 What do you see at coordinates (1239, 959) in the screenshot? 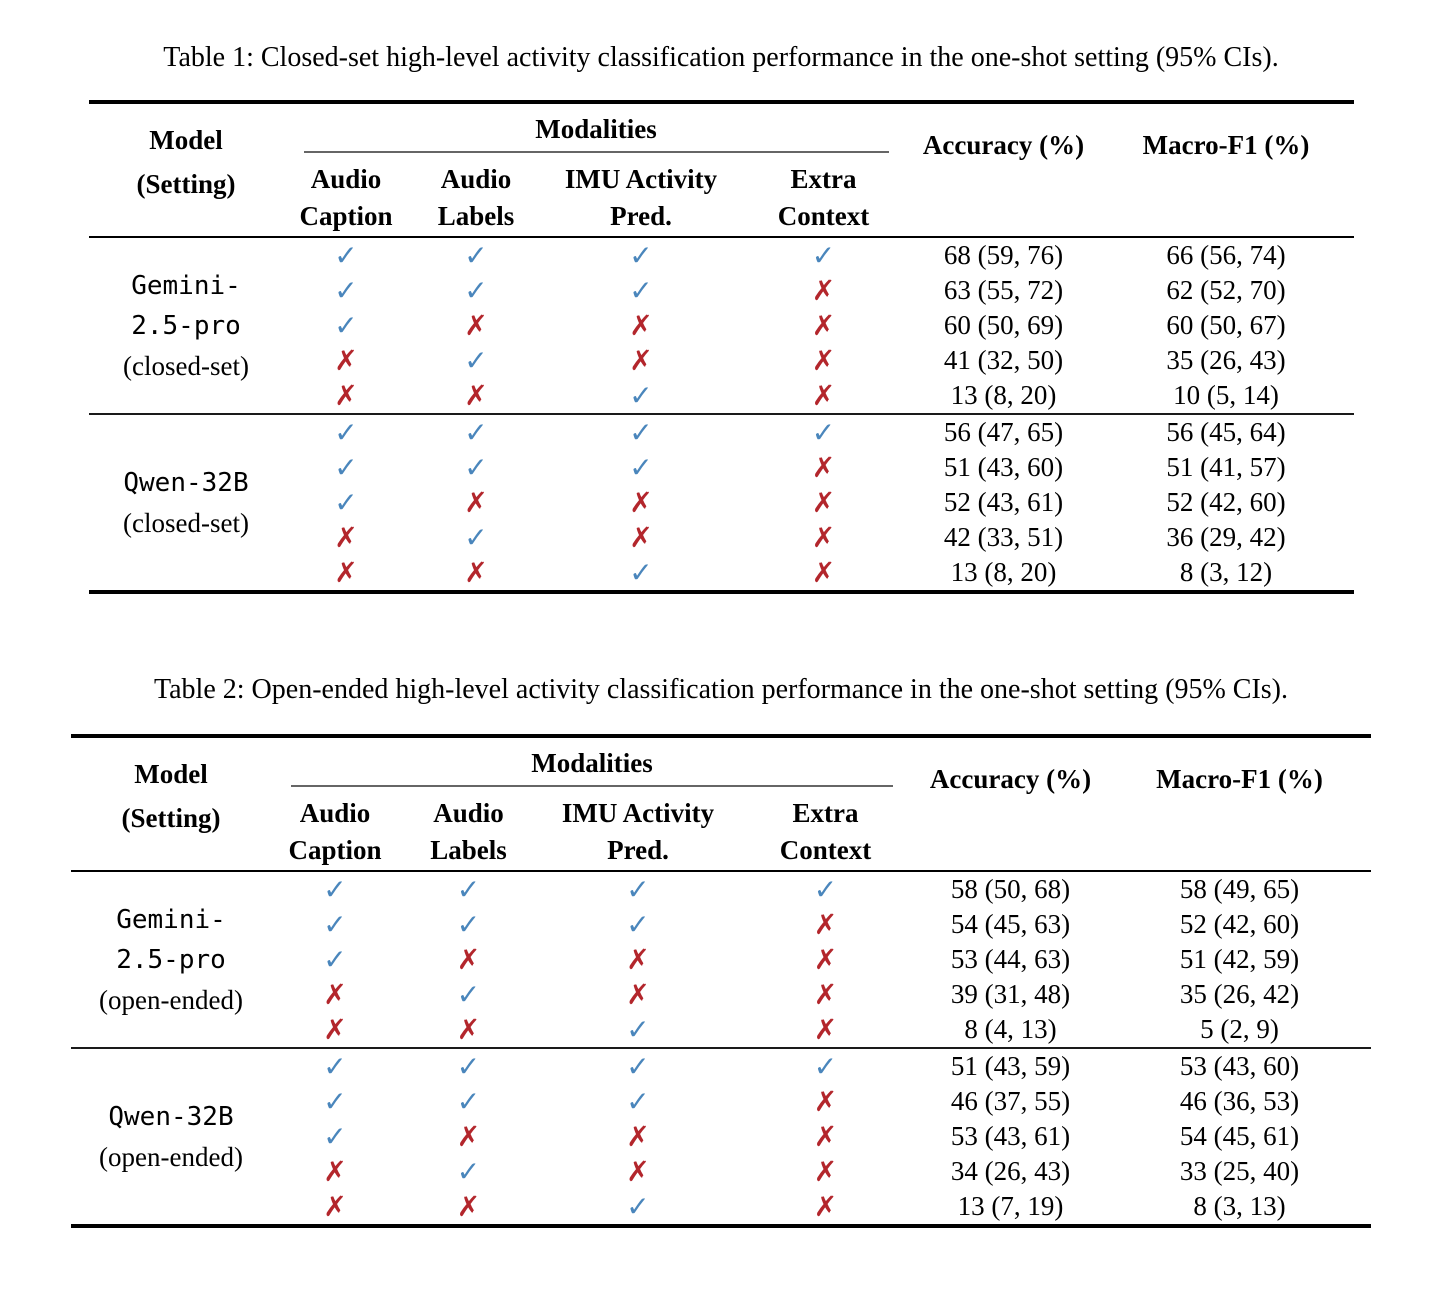
I see `macro-f1-value: 51 (42, 59)` at bounding box center [1239, 959].